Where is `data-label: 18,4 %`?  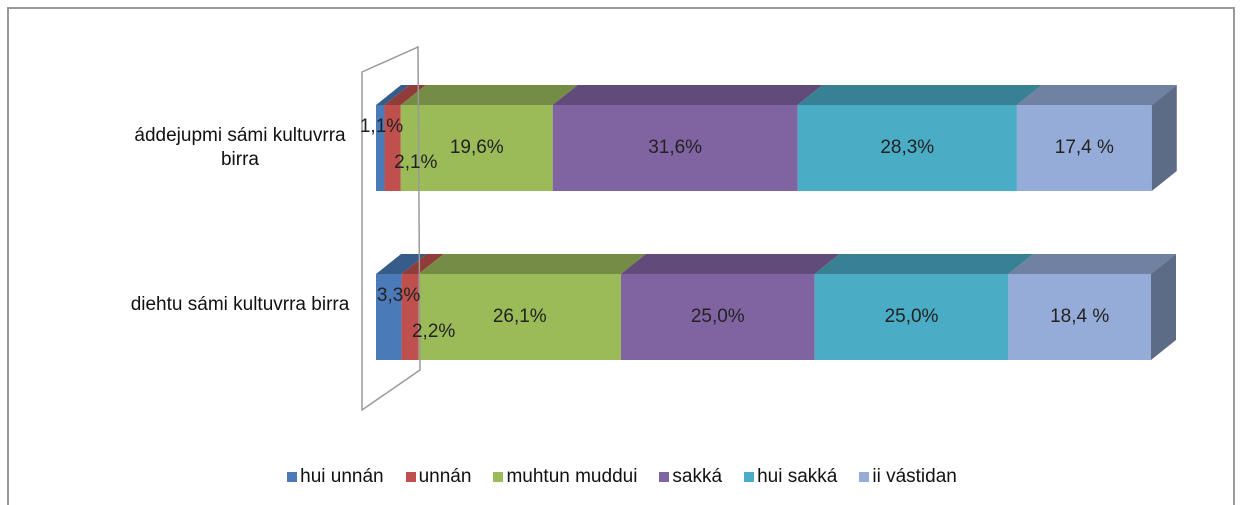
data-label: 18,4 % is located at coordinates (1079, 316).